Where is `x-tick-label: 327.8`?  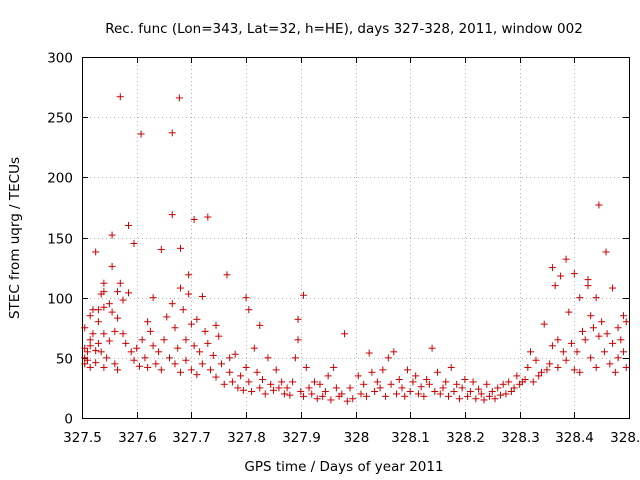 x-tick-label: 327.8 is located at coordinates (246, 438).